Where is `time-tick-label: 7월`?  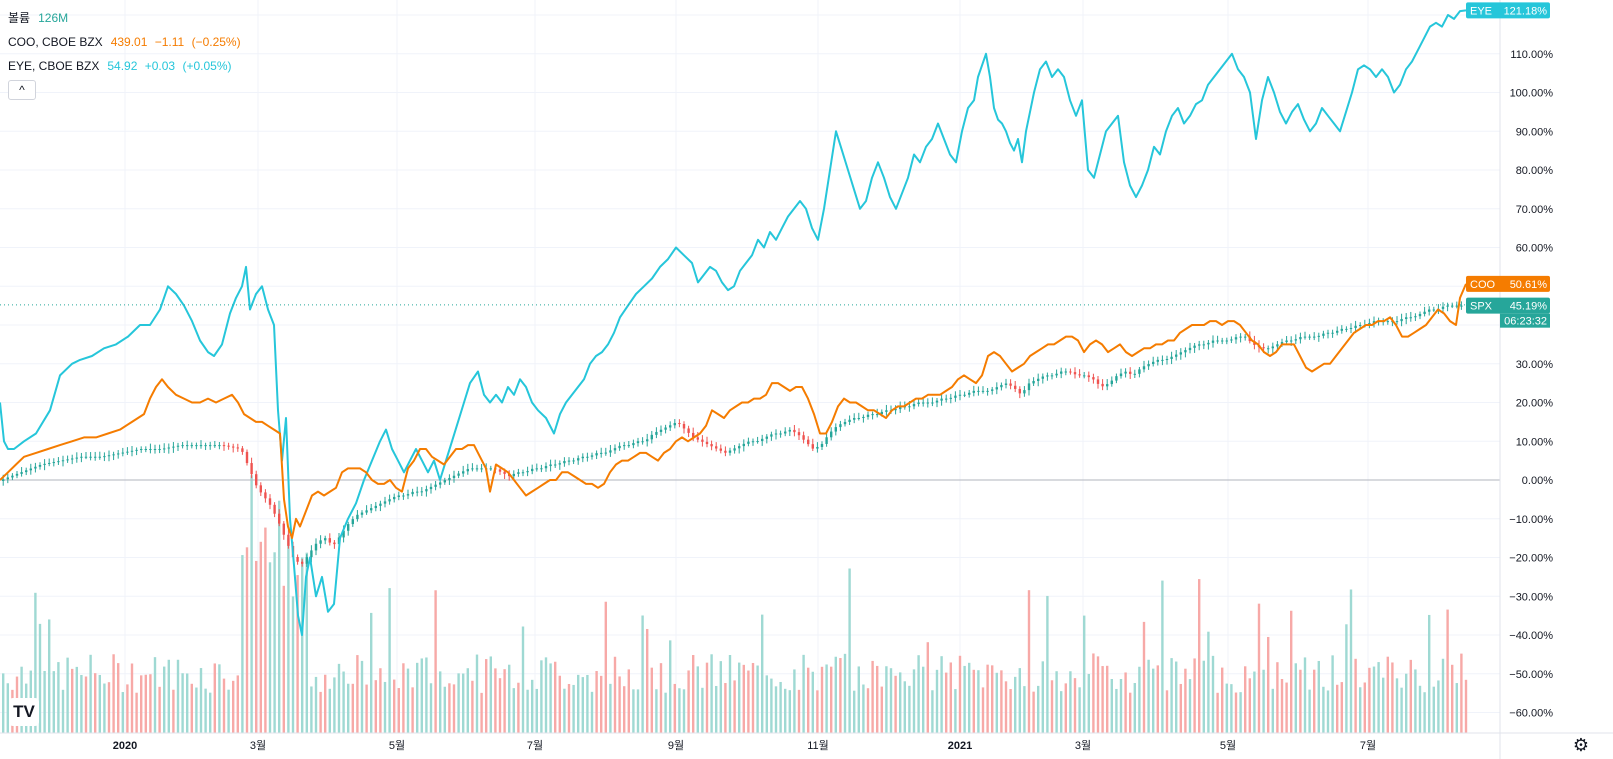 time-tick-label: 7월 is located at coordinates (1368, 745).